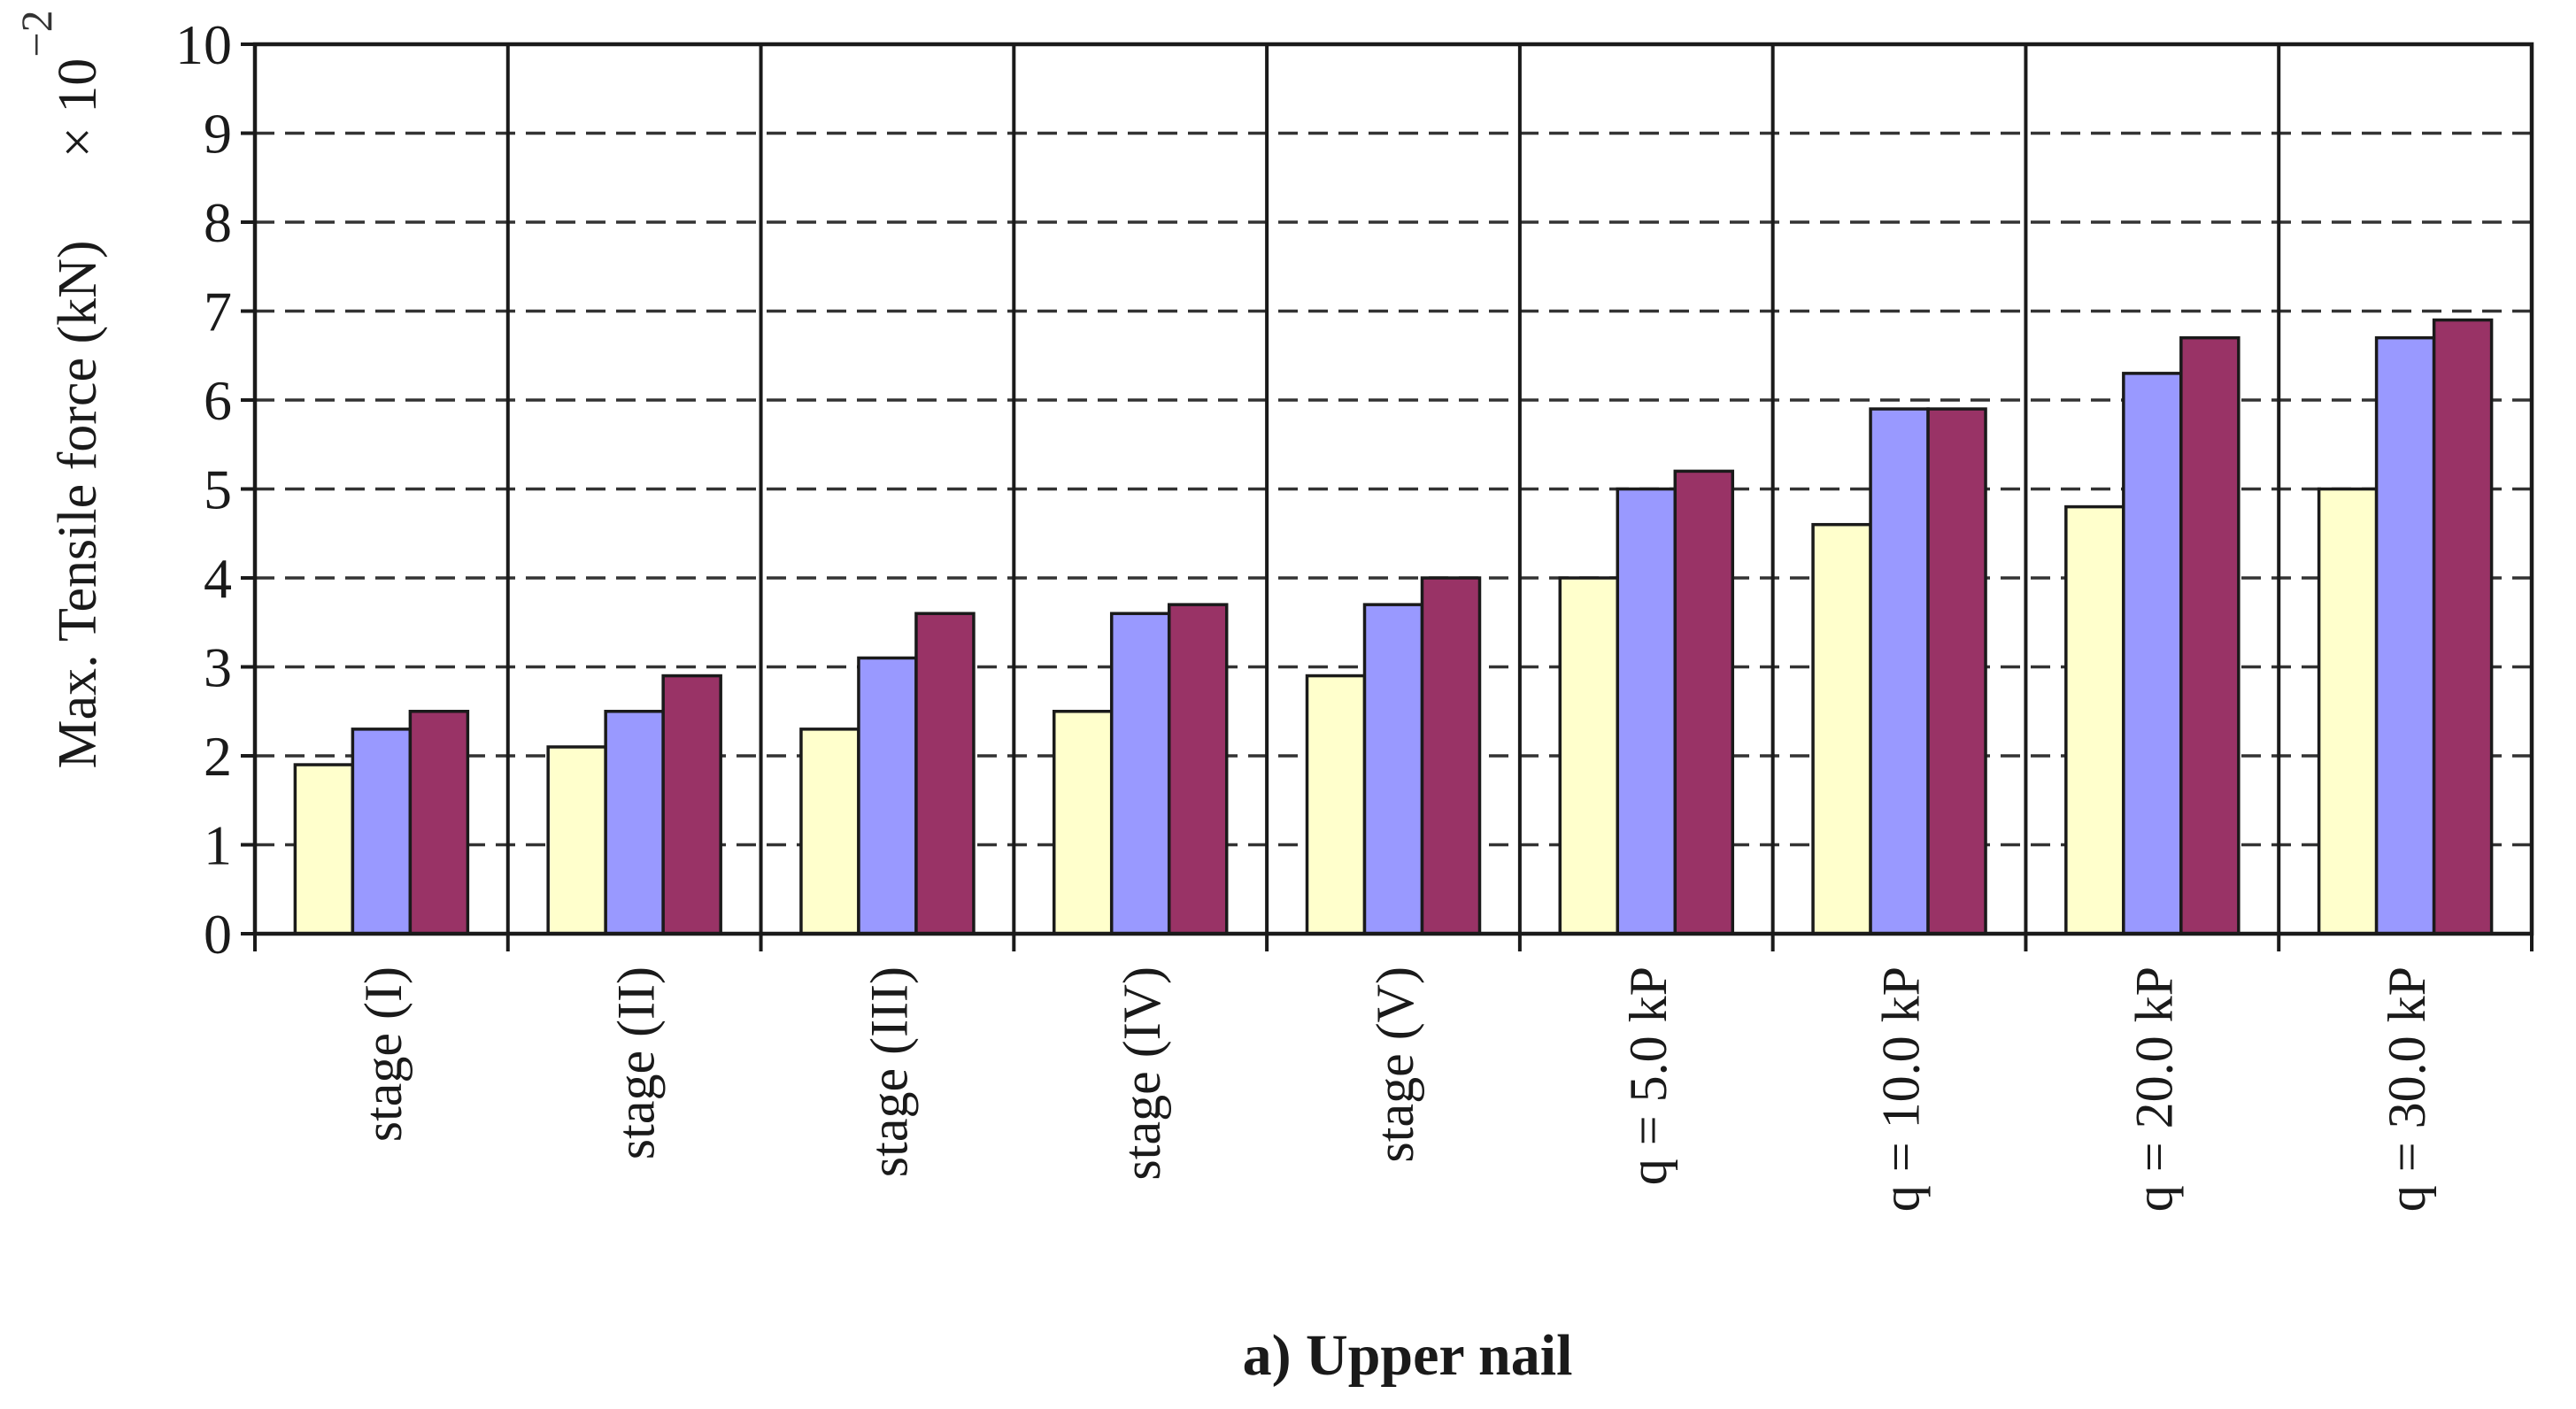  I want to click on y-axis-multiplier-group: × 10, so click(78, 108).